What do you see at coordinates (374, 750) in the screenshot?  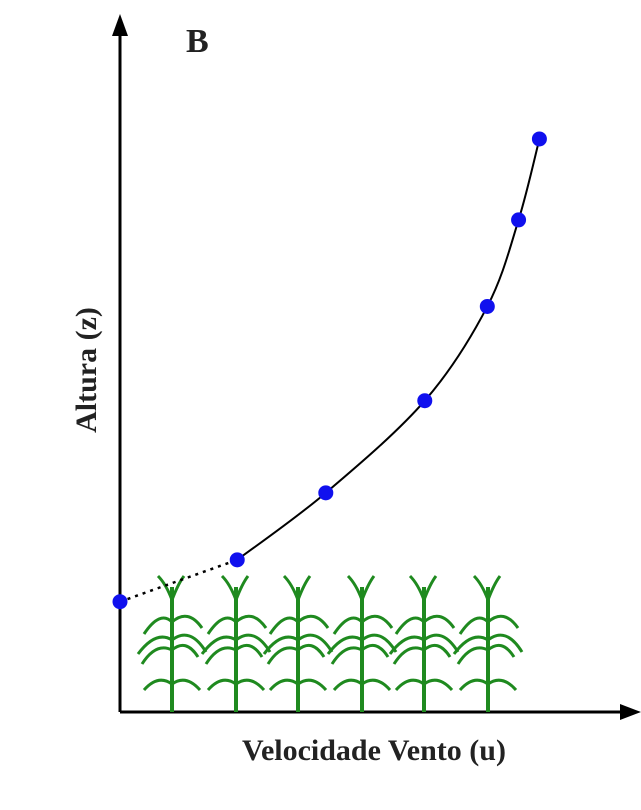 I see `x-axis-label: Velocidade Vento (u)` at bounding box center [374, 750].